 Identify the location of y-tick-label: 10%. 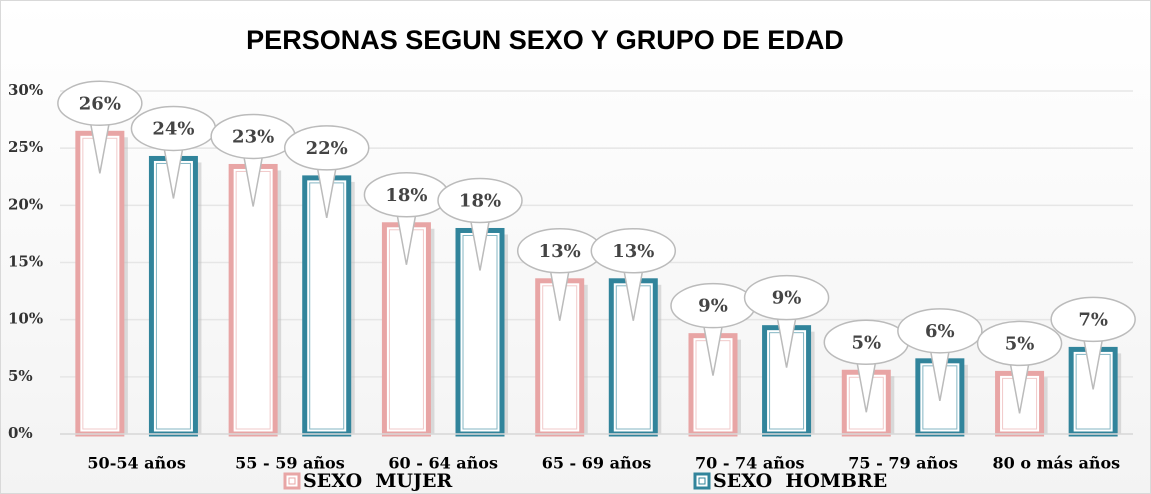
(25, 319).